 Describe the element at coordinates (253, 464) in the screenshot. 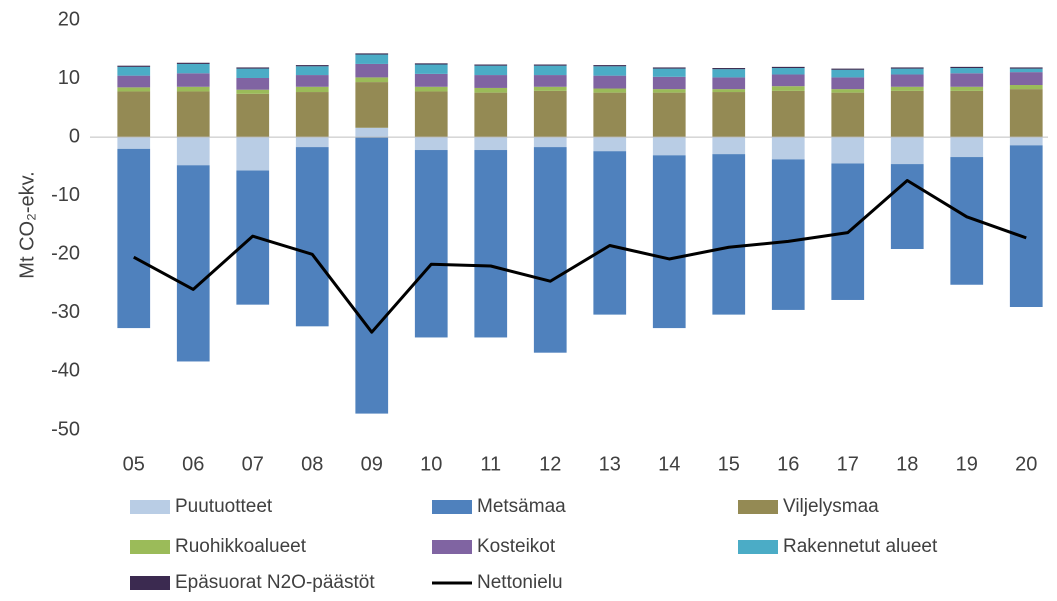

I see `x-tick-label: 07` at that location.